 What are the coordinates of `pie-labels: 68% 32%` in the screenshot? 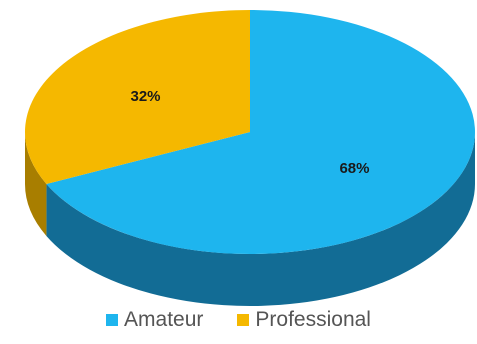 It's located at (249, 132).